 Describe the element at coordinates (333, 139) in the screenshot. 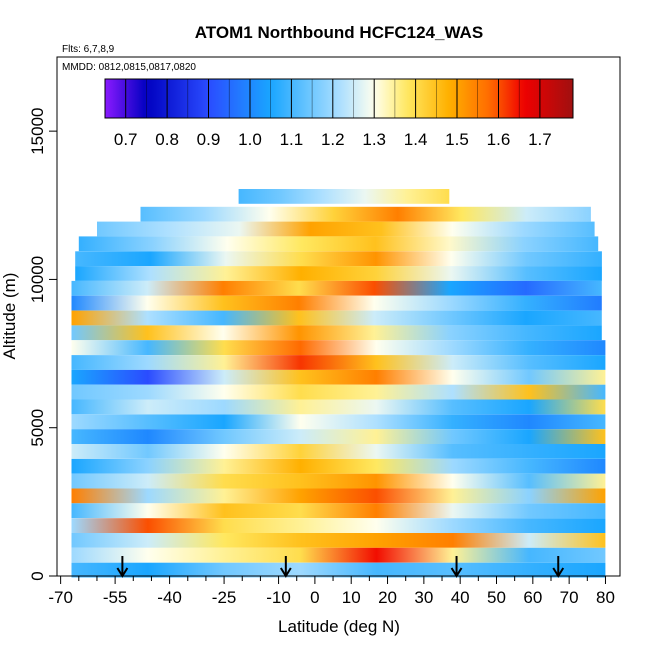

I see `colorbar-tick-label: 1.2` at that location.